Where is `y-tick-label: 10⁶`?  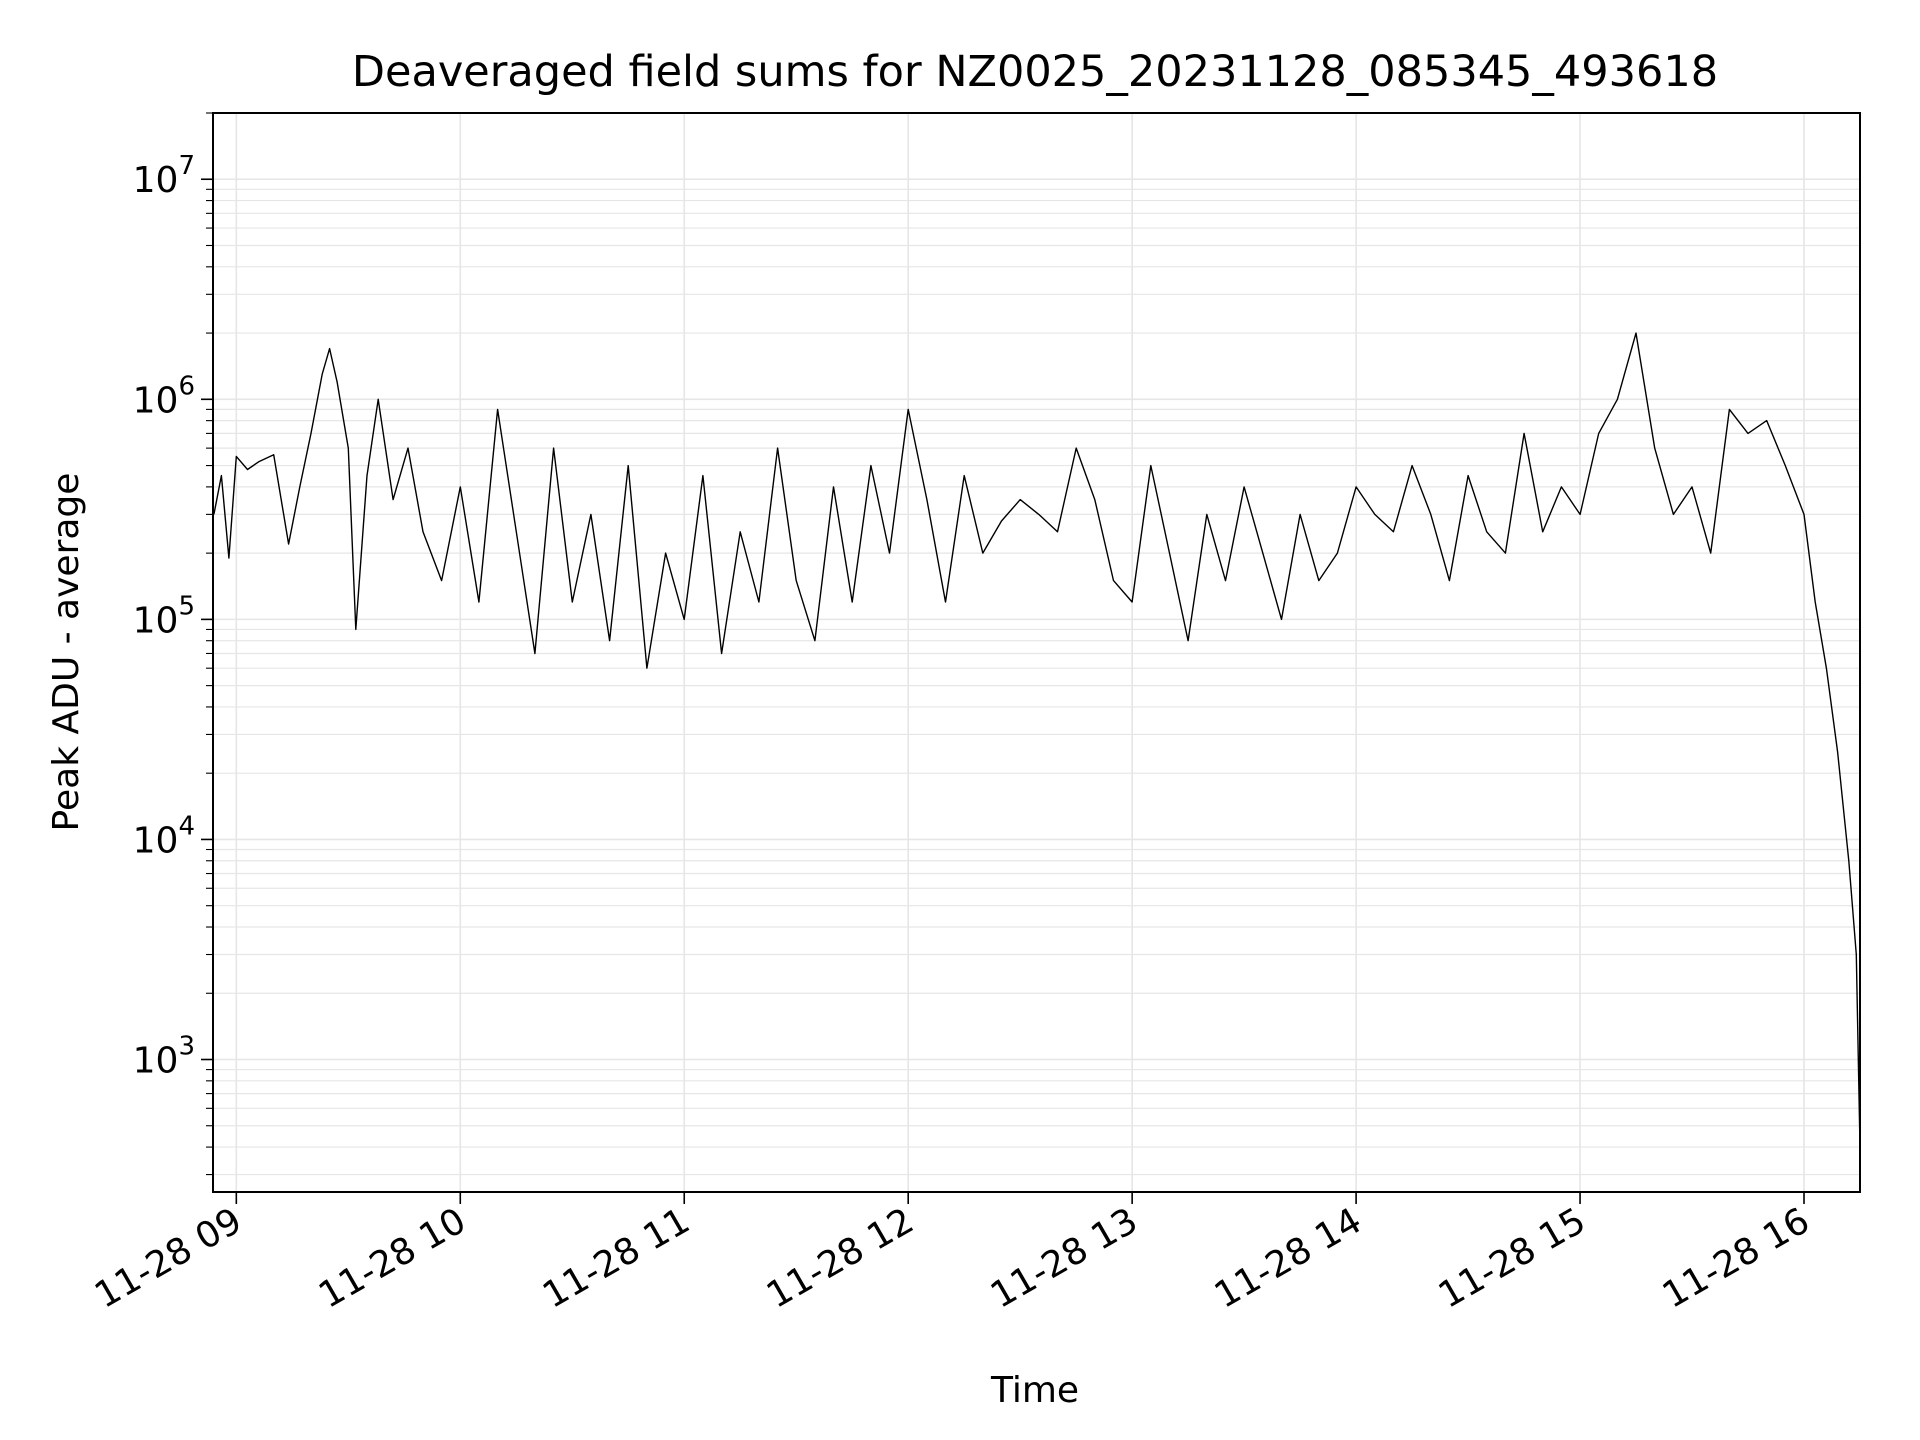 y-tick-label: 10⁶ is located at coordinates (164, 396).